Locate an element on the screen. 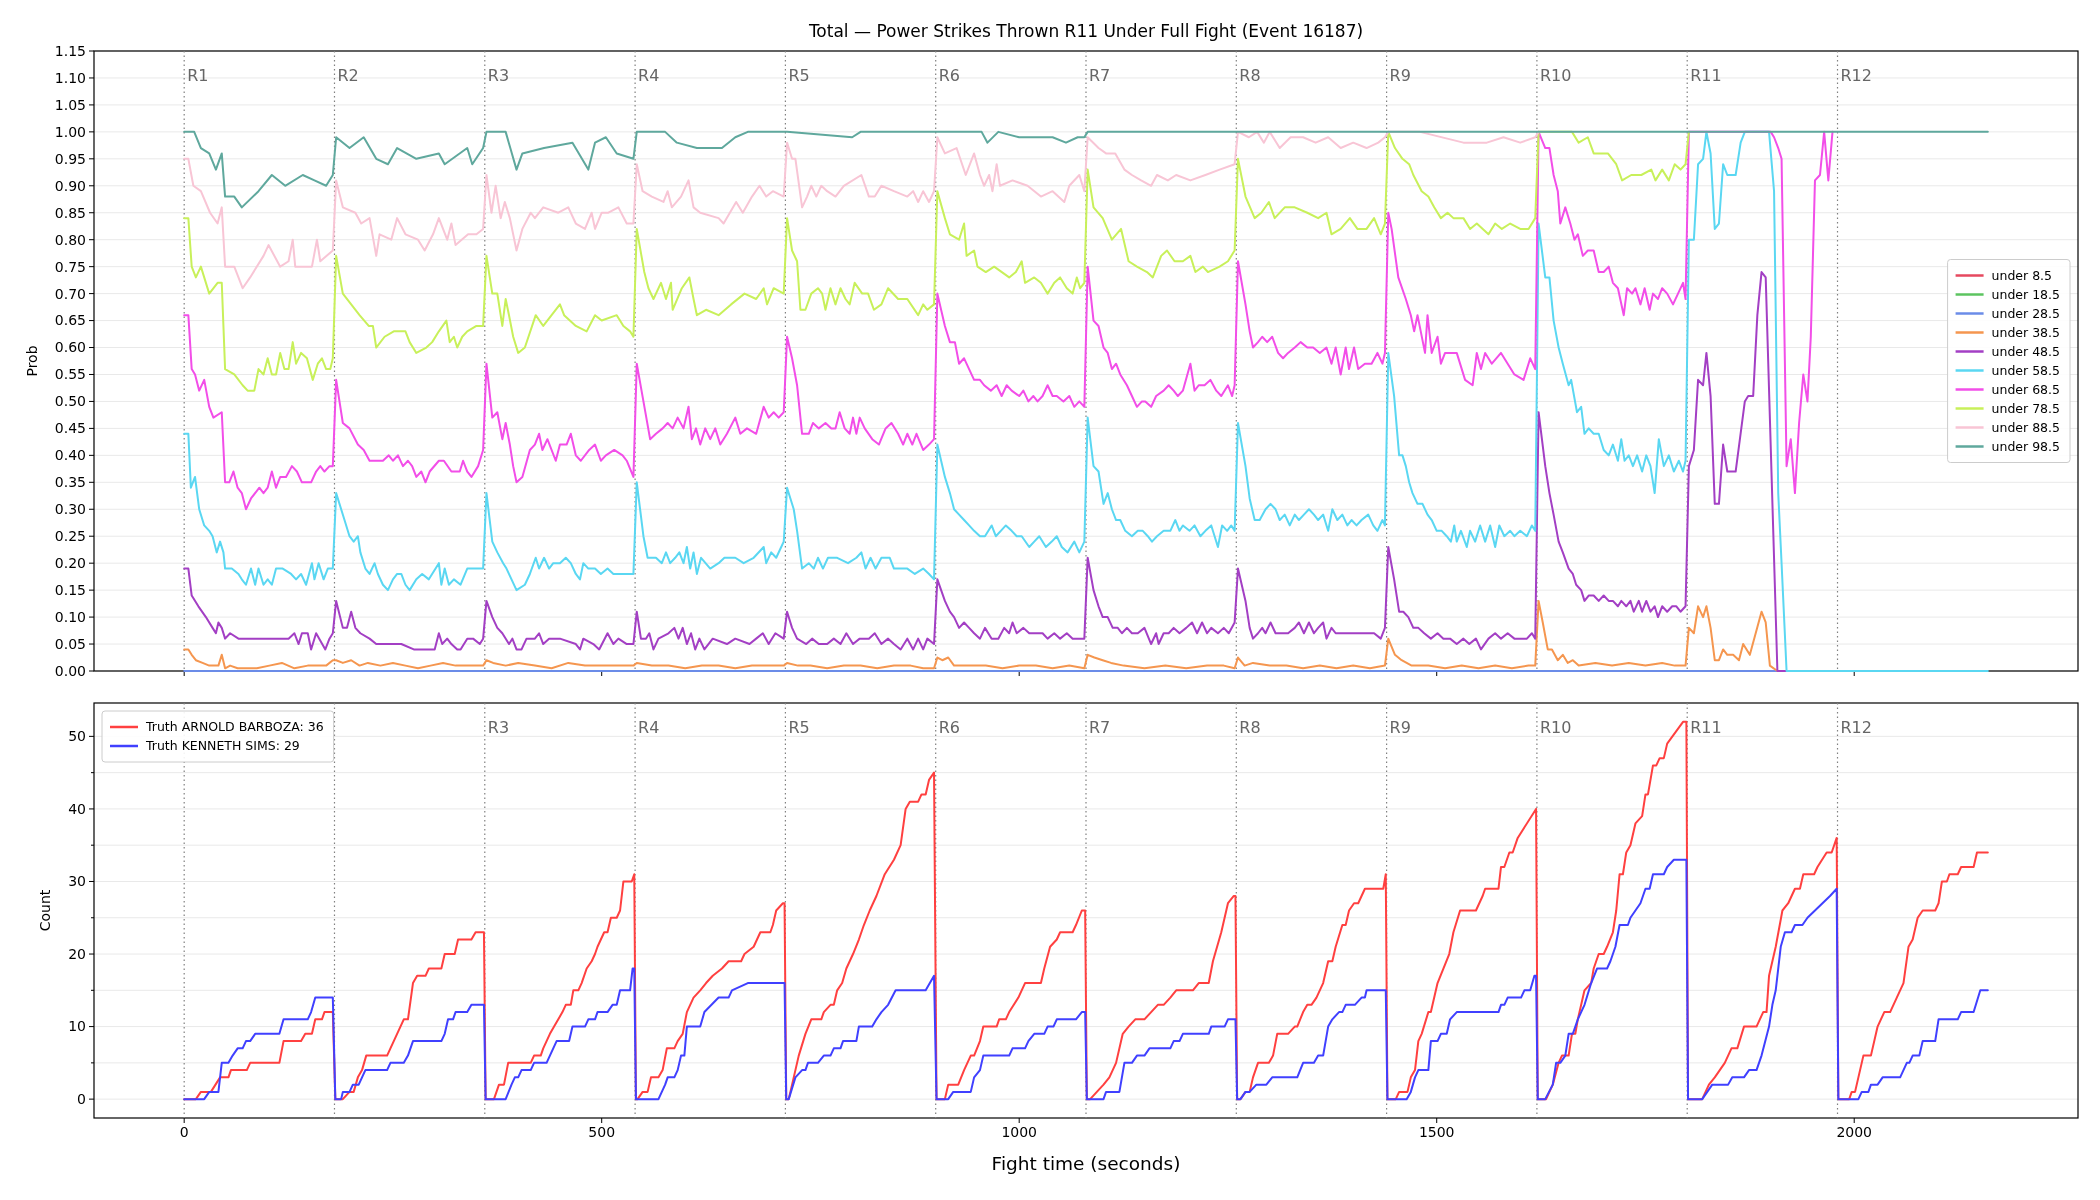 The image size is (2100, 1200). y-tick-label: 40 is located at coordinates (77, 808).